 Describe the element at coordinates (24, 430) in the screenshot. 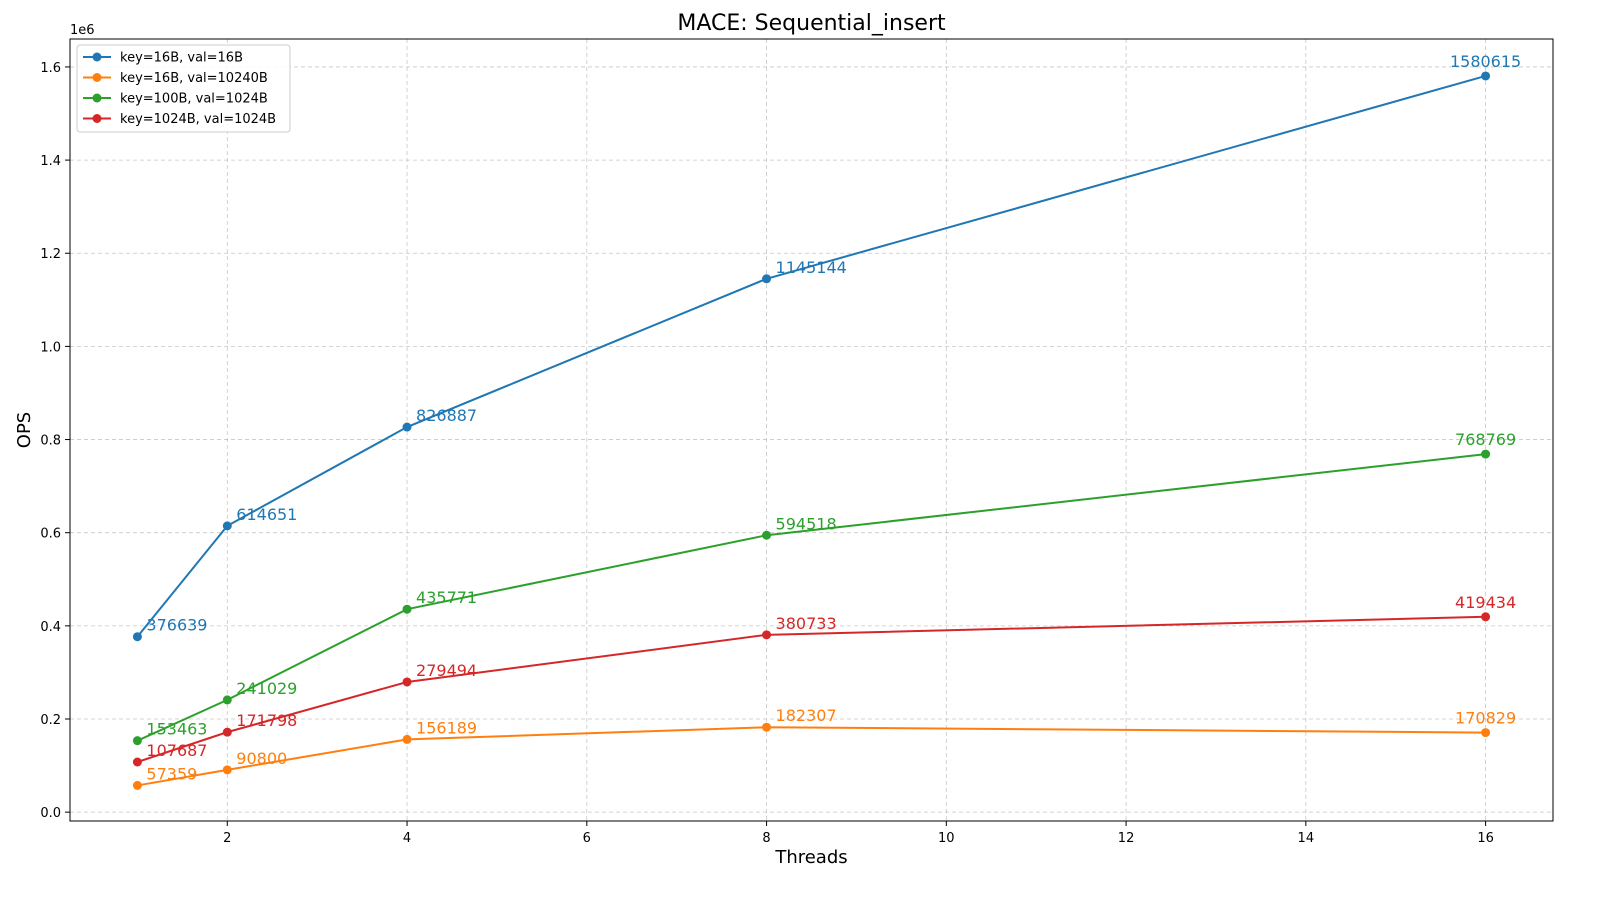

I see `y-axis-label: OPS` at that location.